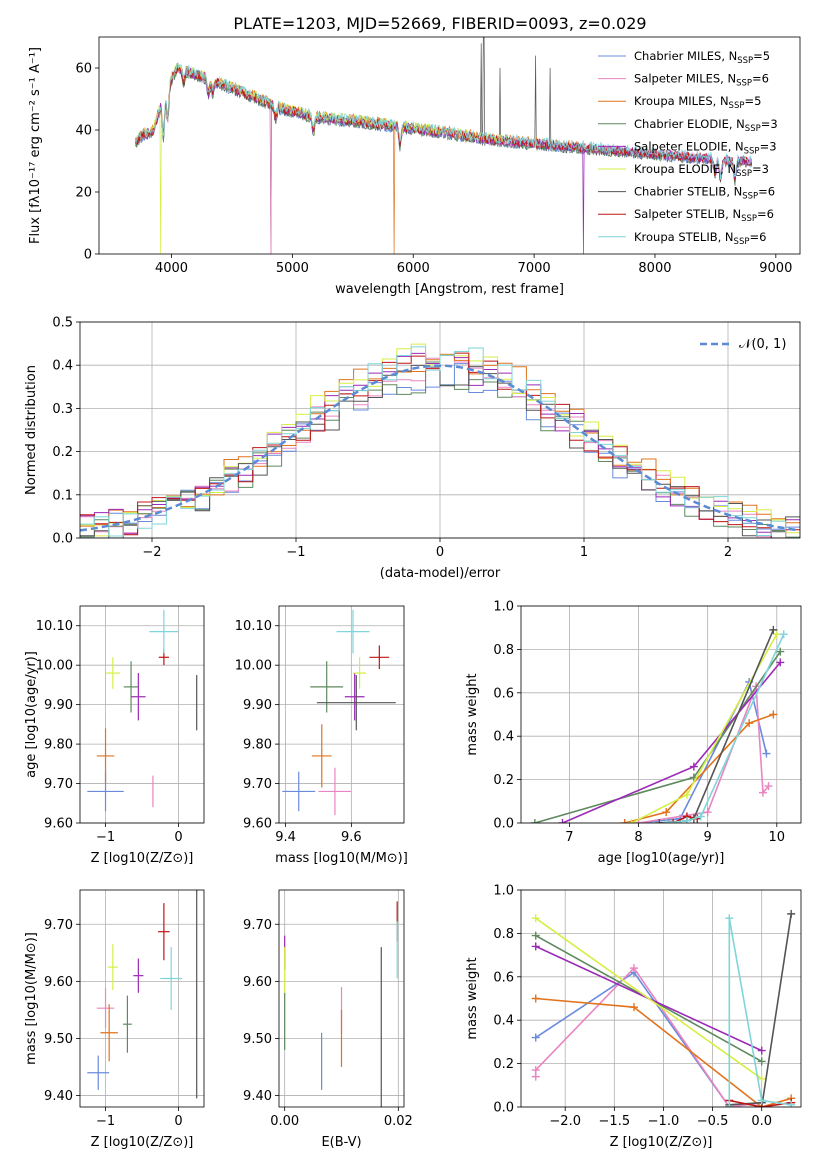  I want to click on y-tick-label: 0, so click(88, 255).